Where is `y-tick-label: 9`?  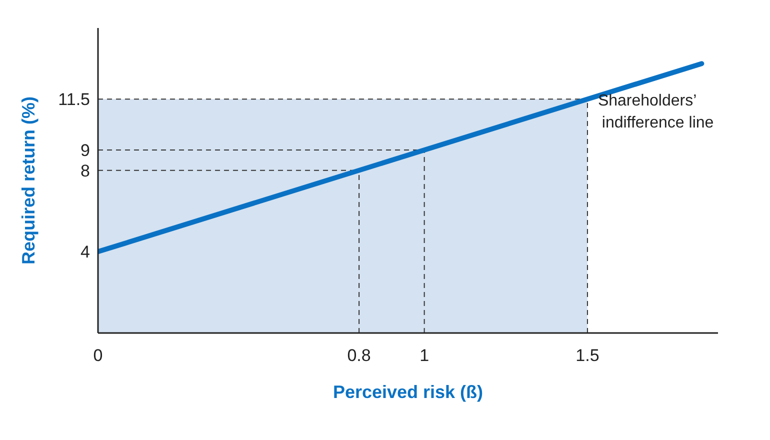 y-tick-label: 9 is located at coordinates (85, 150).